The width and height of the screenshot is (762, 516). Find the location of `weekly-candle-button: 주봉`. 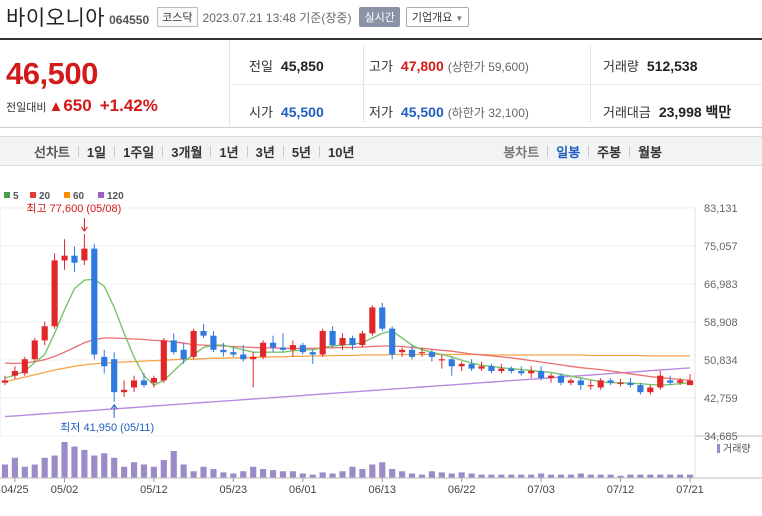

weekly-candle-button: 주봉 is located at coordinates (609, 152).